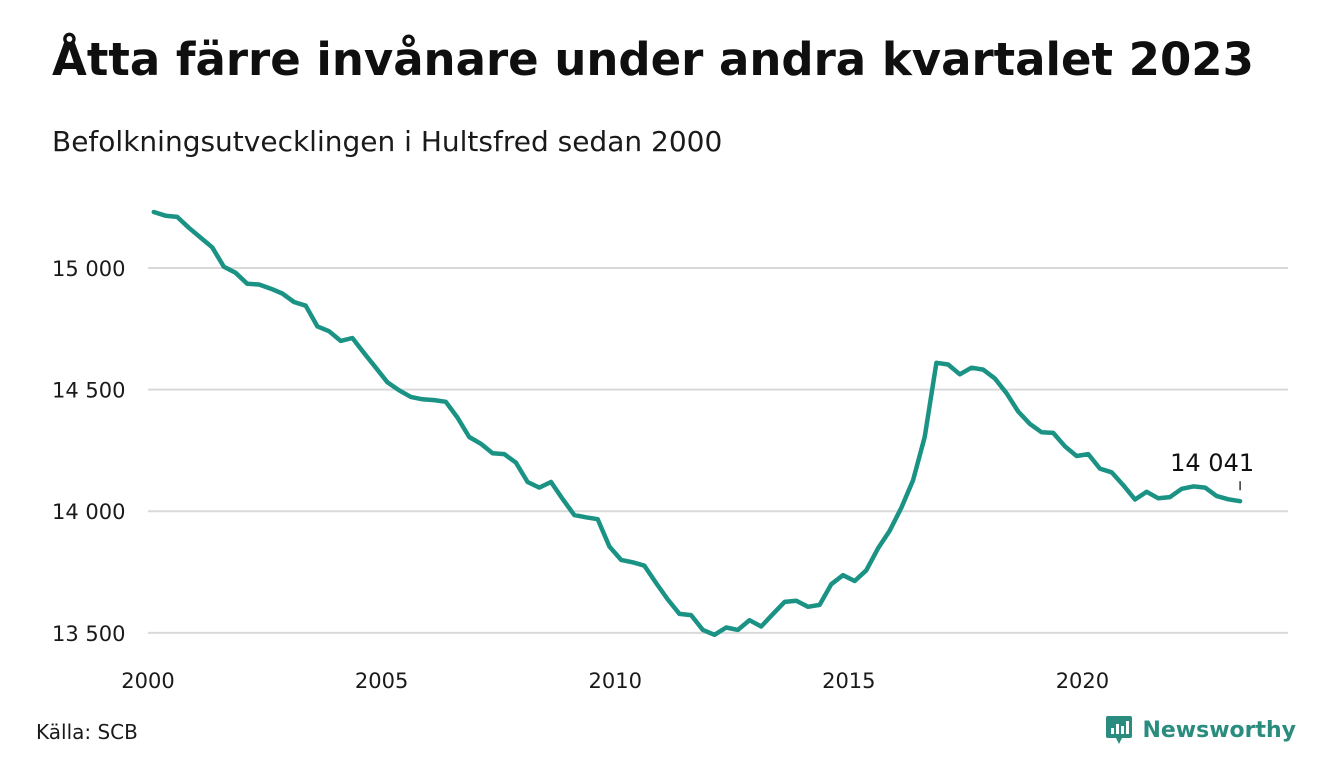 Image resolution: width=1340 pixels, height=780 pixels. I want to click on y-tick-label: 15 000, so click(88, 269).